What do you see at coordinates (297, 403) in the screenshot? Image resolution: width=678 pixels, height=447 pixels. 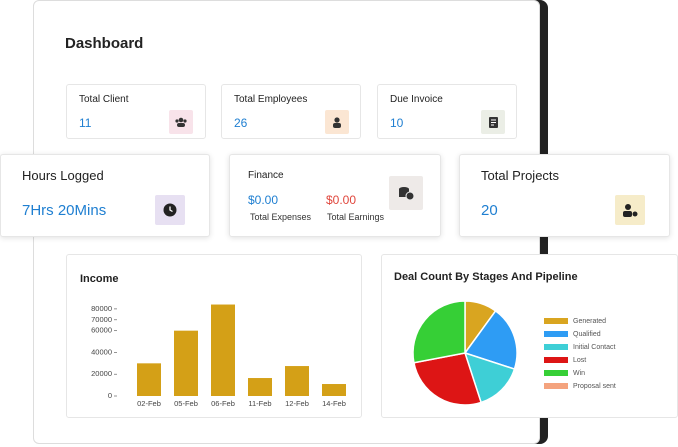 I see `x-tick-label: 12-Feb` at bounding box center [297, 403].